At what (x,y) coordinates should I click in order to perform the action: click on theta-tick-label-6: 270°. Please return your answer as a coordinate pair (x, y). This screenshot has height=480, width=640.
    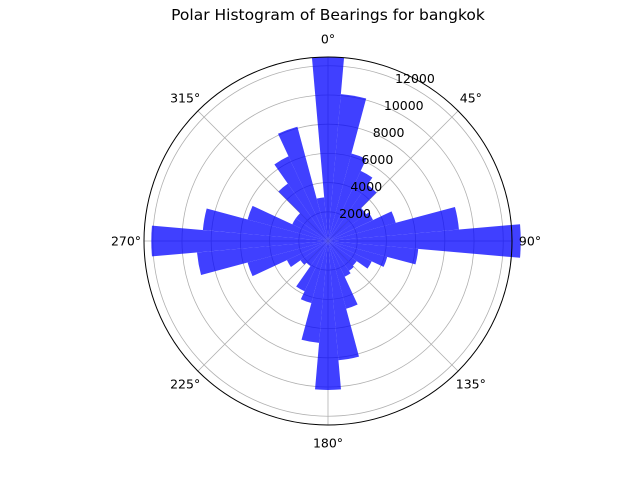
    Looking at the image, I should click on (126, 241).